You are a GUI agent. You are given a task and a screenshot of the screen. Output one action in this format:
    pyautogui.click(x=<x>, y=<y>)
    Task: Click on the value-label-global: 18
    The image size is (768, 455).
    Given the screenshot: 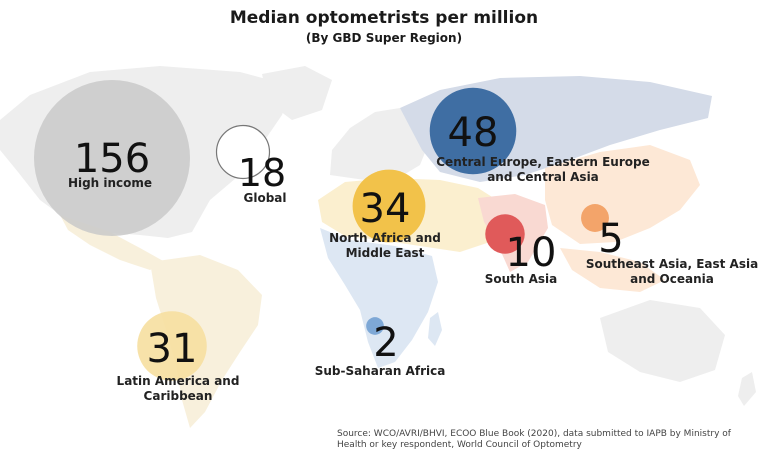 What is the action you would take?
    pyautogui.click(x=262, y=173)
    